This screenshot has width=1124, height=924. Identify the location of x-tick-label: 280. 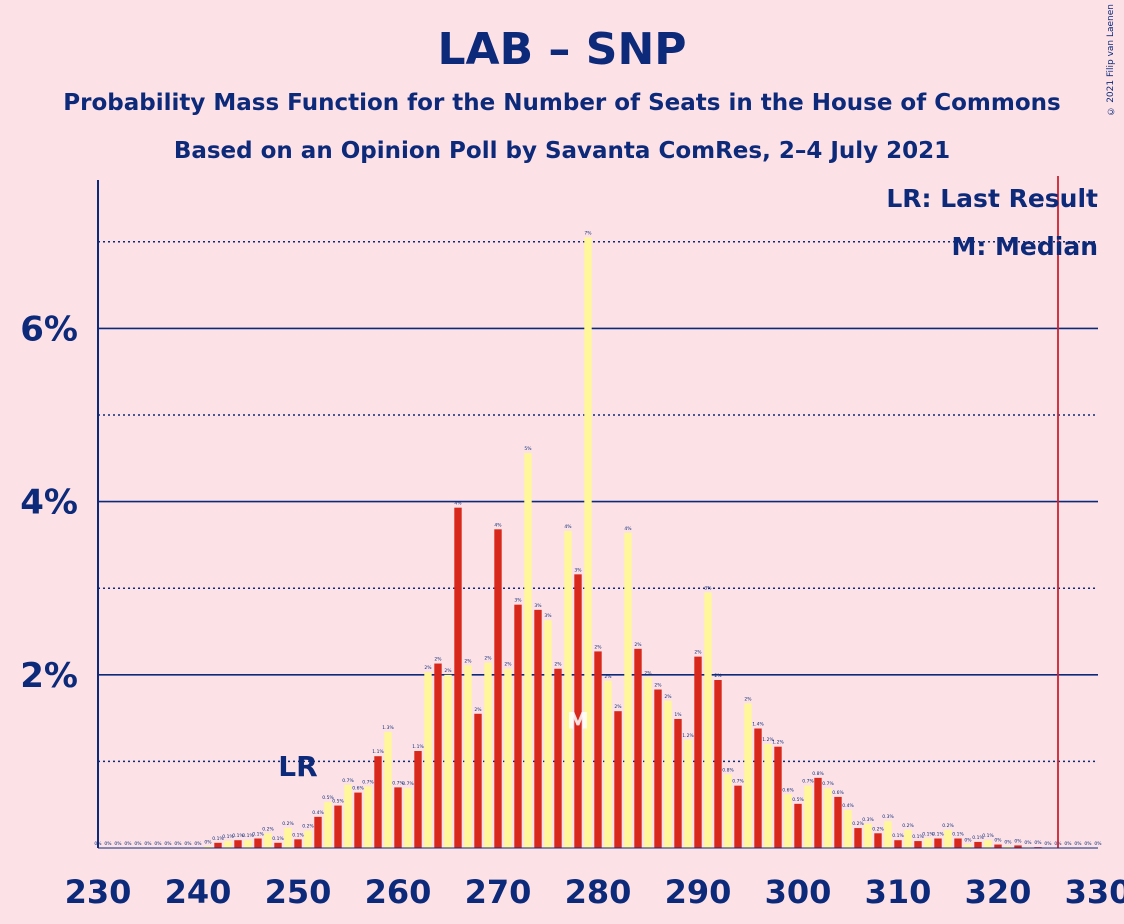
(598, 892).